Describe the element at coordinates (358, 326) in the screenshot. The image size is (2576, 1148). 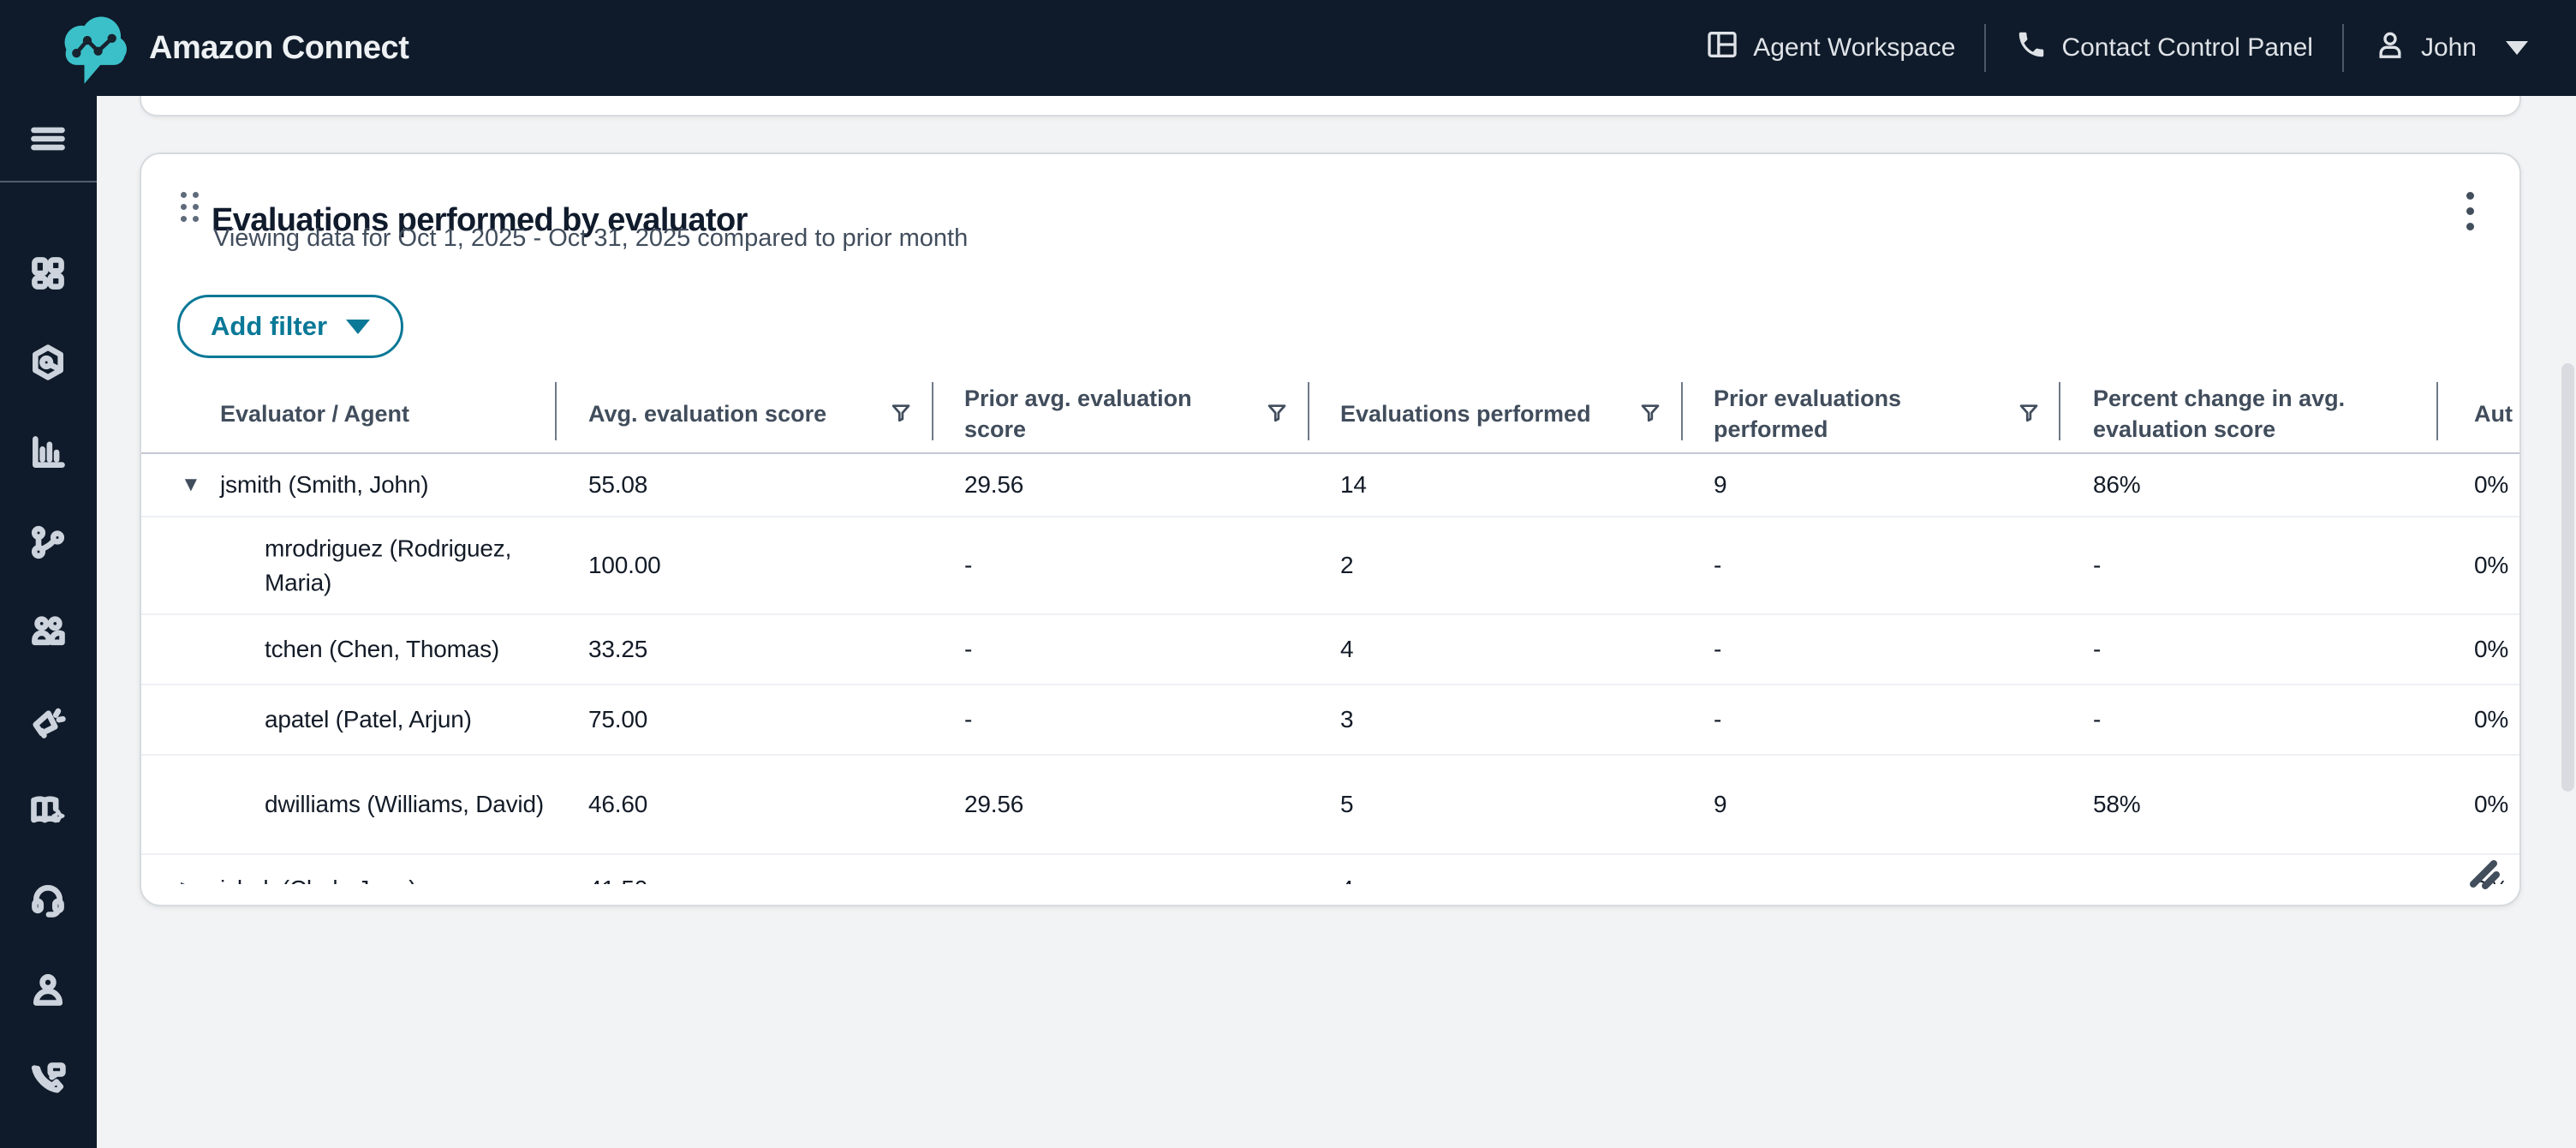
I see `chevron-down-icon` at that location.